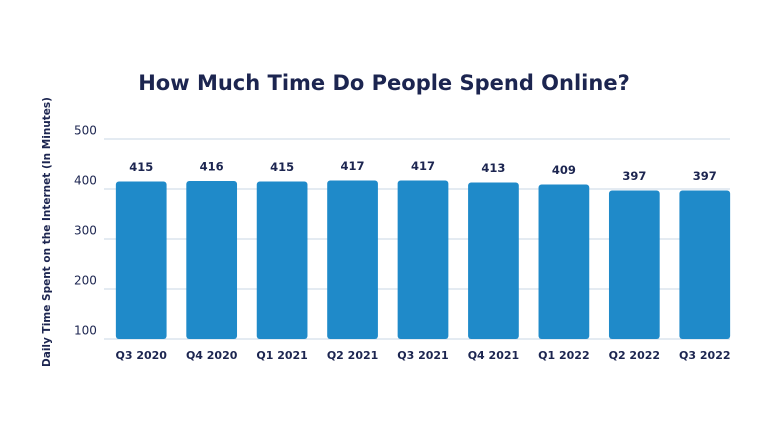  I want to click on x-tick-label: Q3 2020, so click(141, 355).